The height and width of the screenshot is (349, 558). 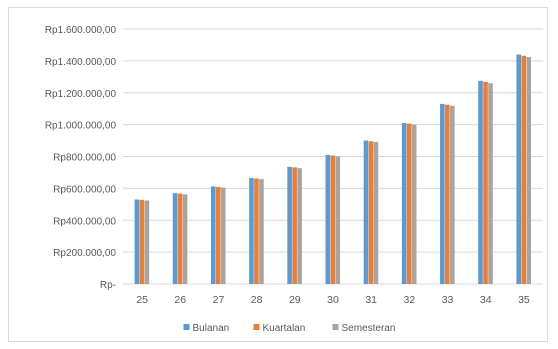 I want to click on x-tick-label: 26, so click(x=180, y=300).